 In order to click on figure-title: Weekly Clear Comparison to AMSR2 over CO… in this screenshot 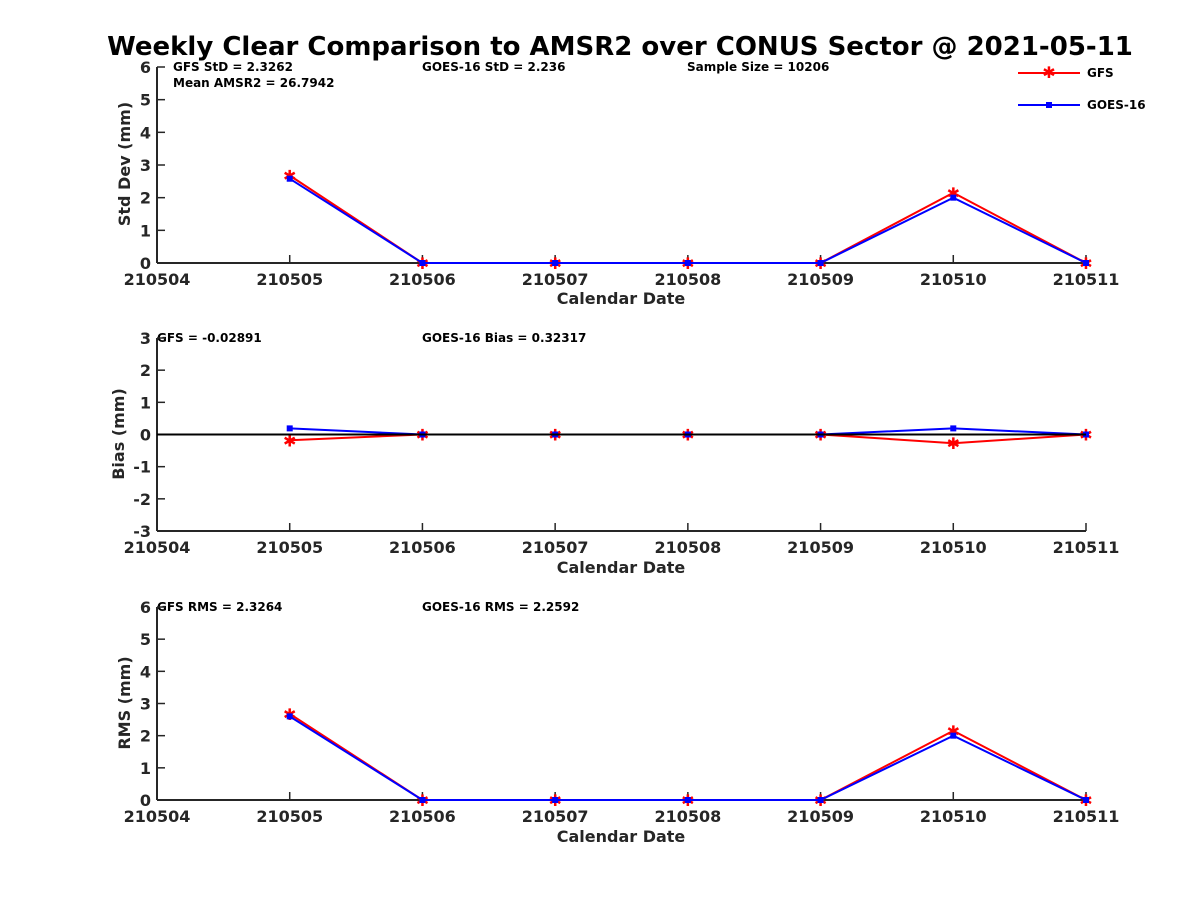, I will do `click(620, 47)`.